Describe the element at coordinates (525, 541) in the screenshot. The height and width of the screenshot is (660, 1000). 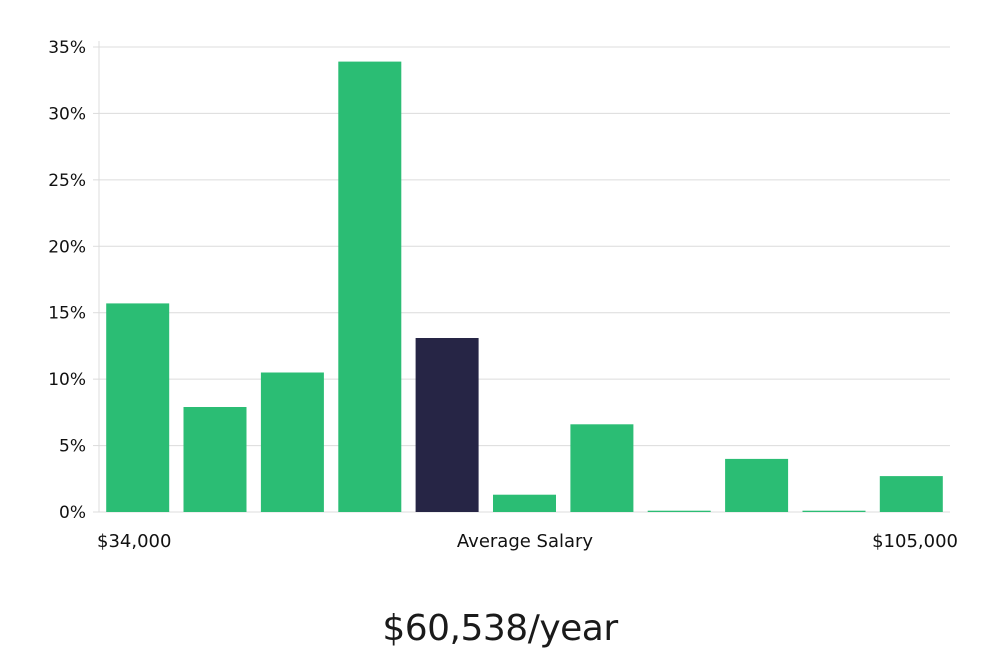
I see `x-label-average-salary: Average Salary` at that location.